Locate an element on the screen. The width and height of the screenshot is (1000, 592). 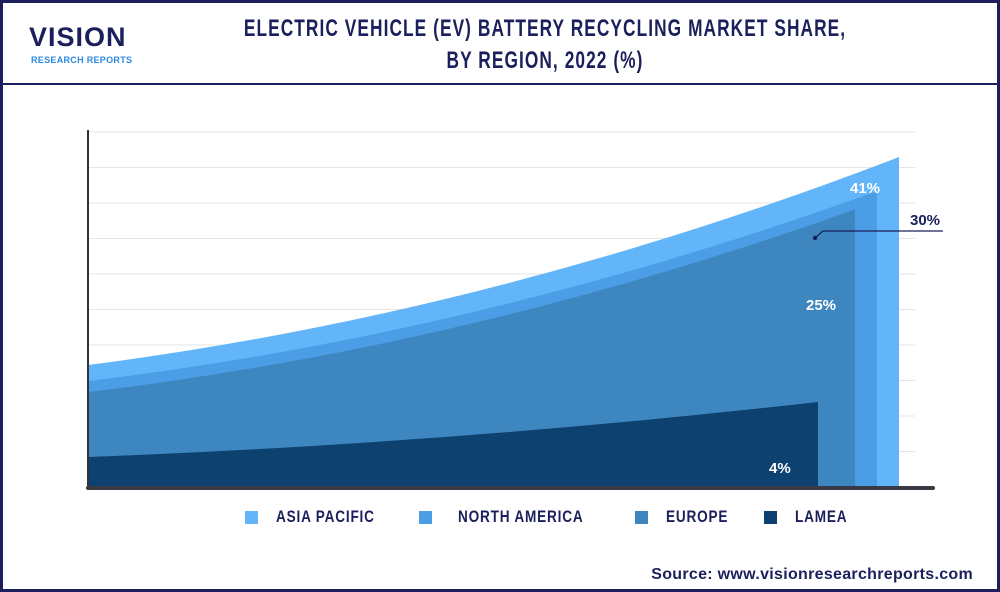
legend-item-lamea: LAMEA is located at coordinates (812, 517).